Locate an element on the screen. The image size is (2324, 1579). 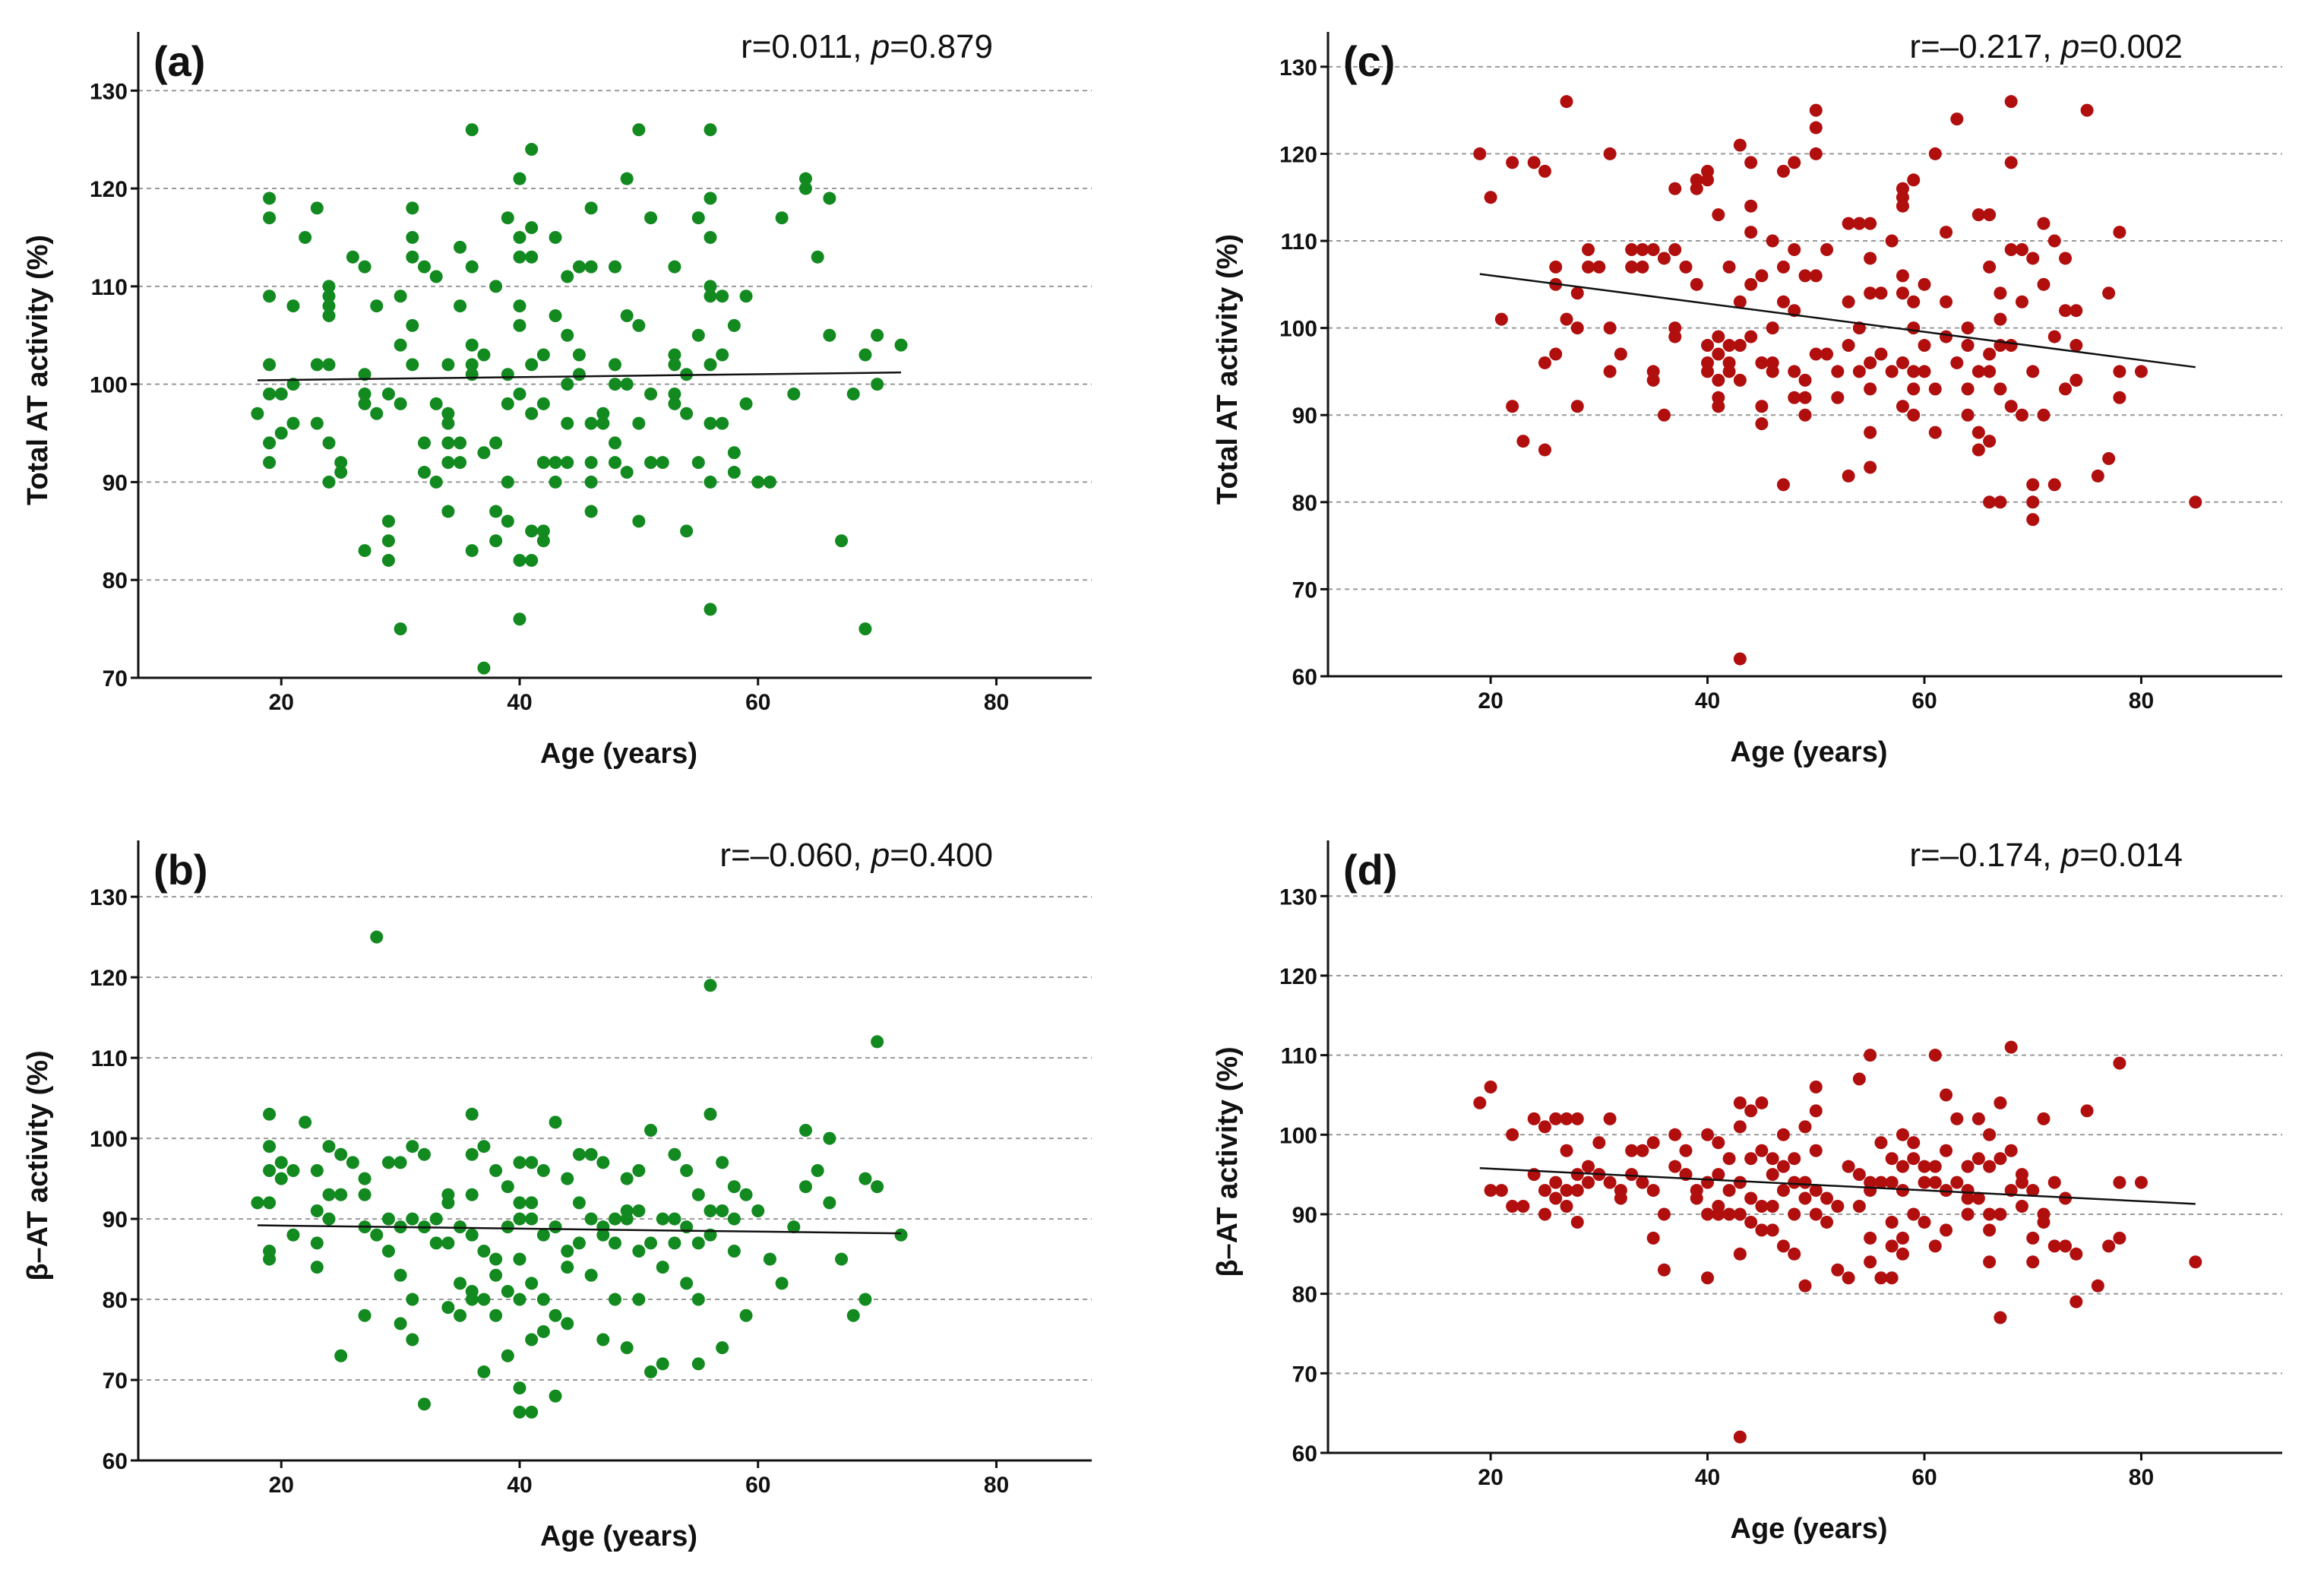
y-tick-label: 60 is located at coordinates (1304, 1454).